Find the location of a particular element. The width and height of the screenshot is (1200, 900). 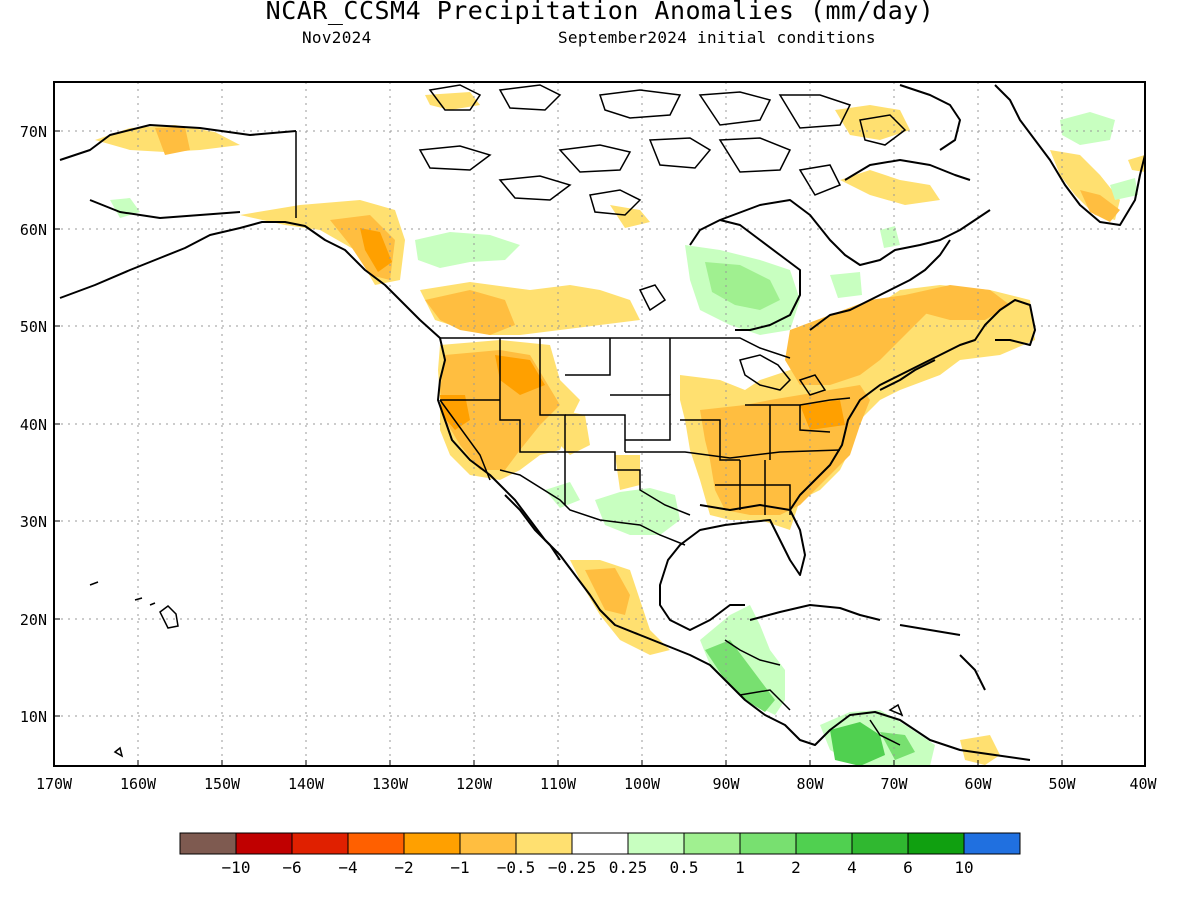

lat-label: 20N is located at coordinates (33, 620).